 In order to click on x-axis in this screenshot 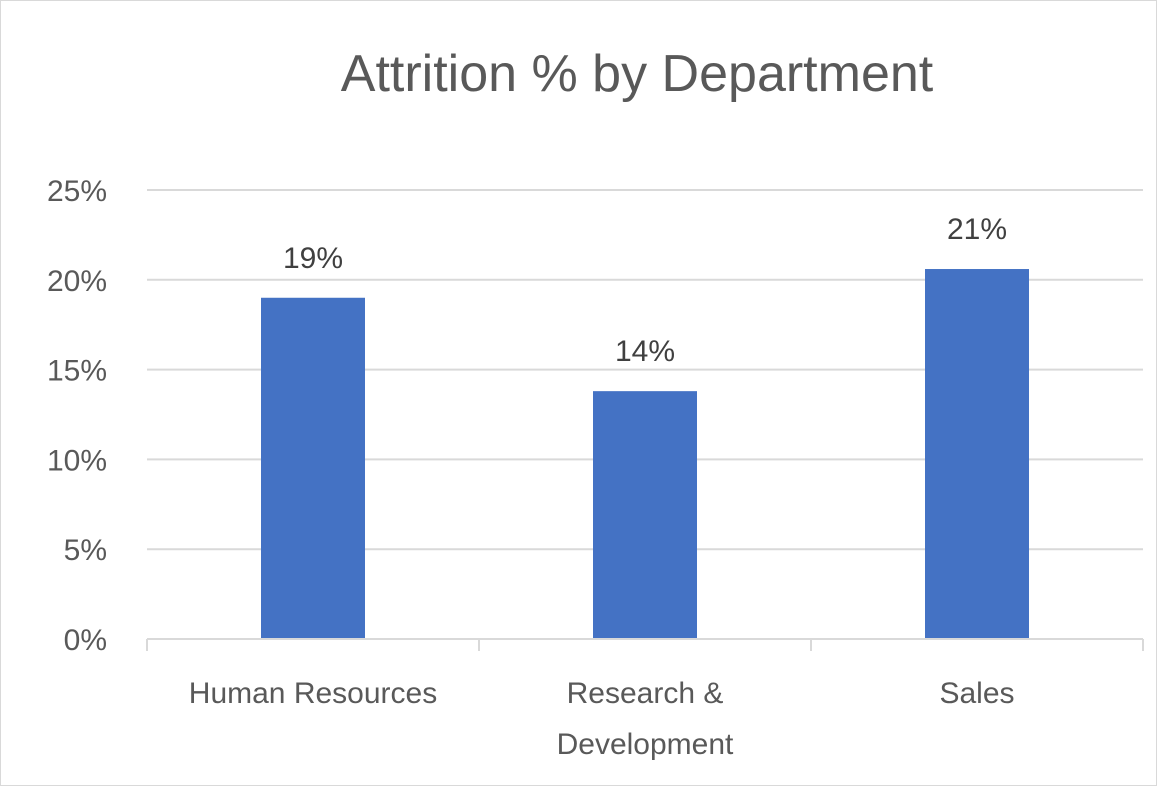, I will do `click(645, 644)`.